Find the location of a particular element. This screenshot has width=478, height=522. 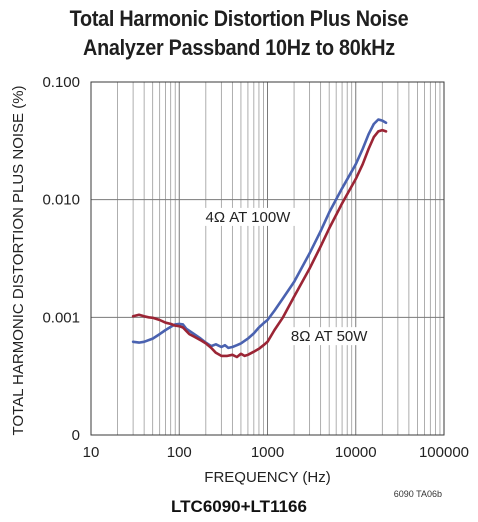

figure-id: 6090 TA06b is located at coordinates (417, 494).